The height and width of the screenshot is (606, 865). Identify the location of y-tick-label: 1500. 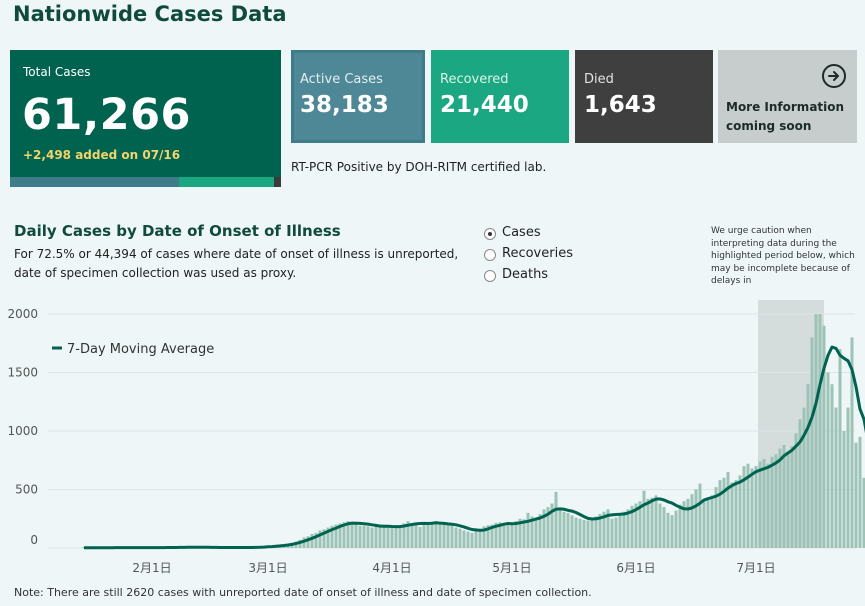
(22, 373).